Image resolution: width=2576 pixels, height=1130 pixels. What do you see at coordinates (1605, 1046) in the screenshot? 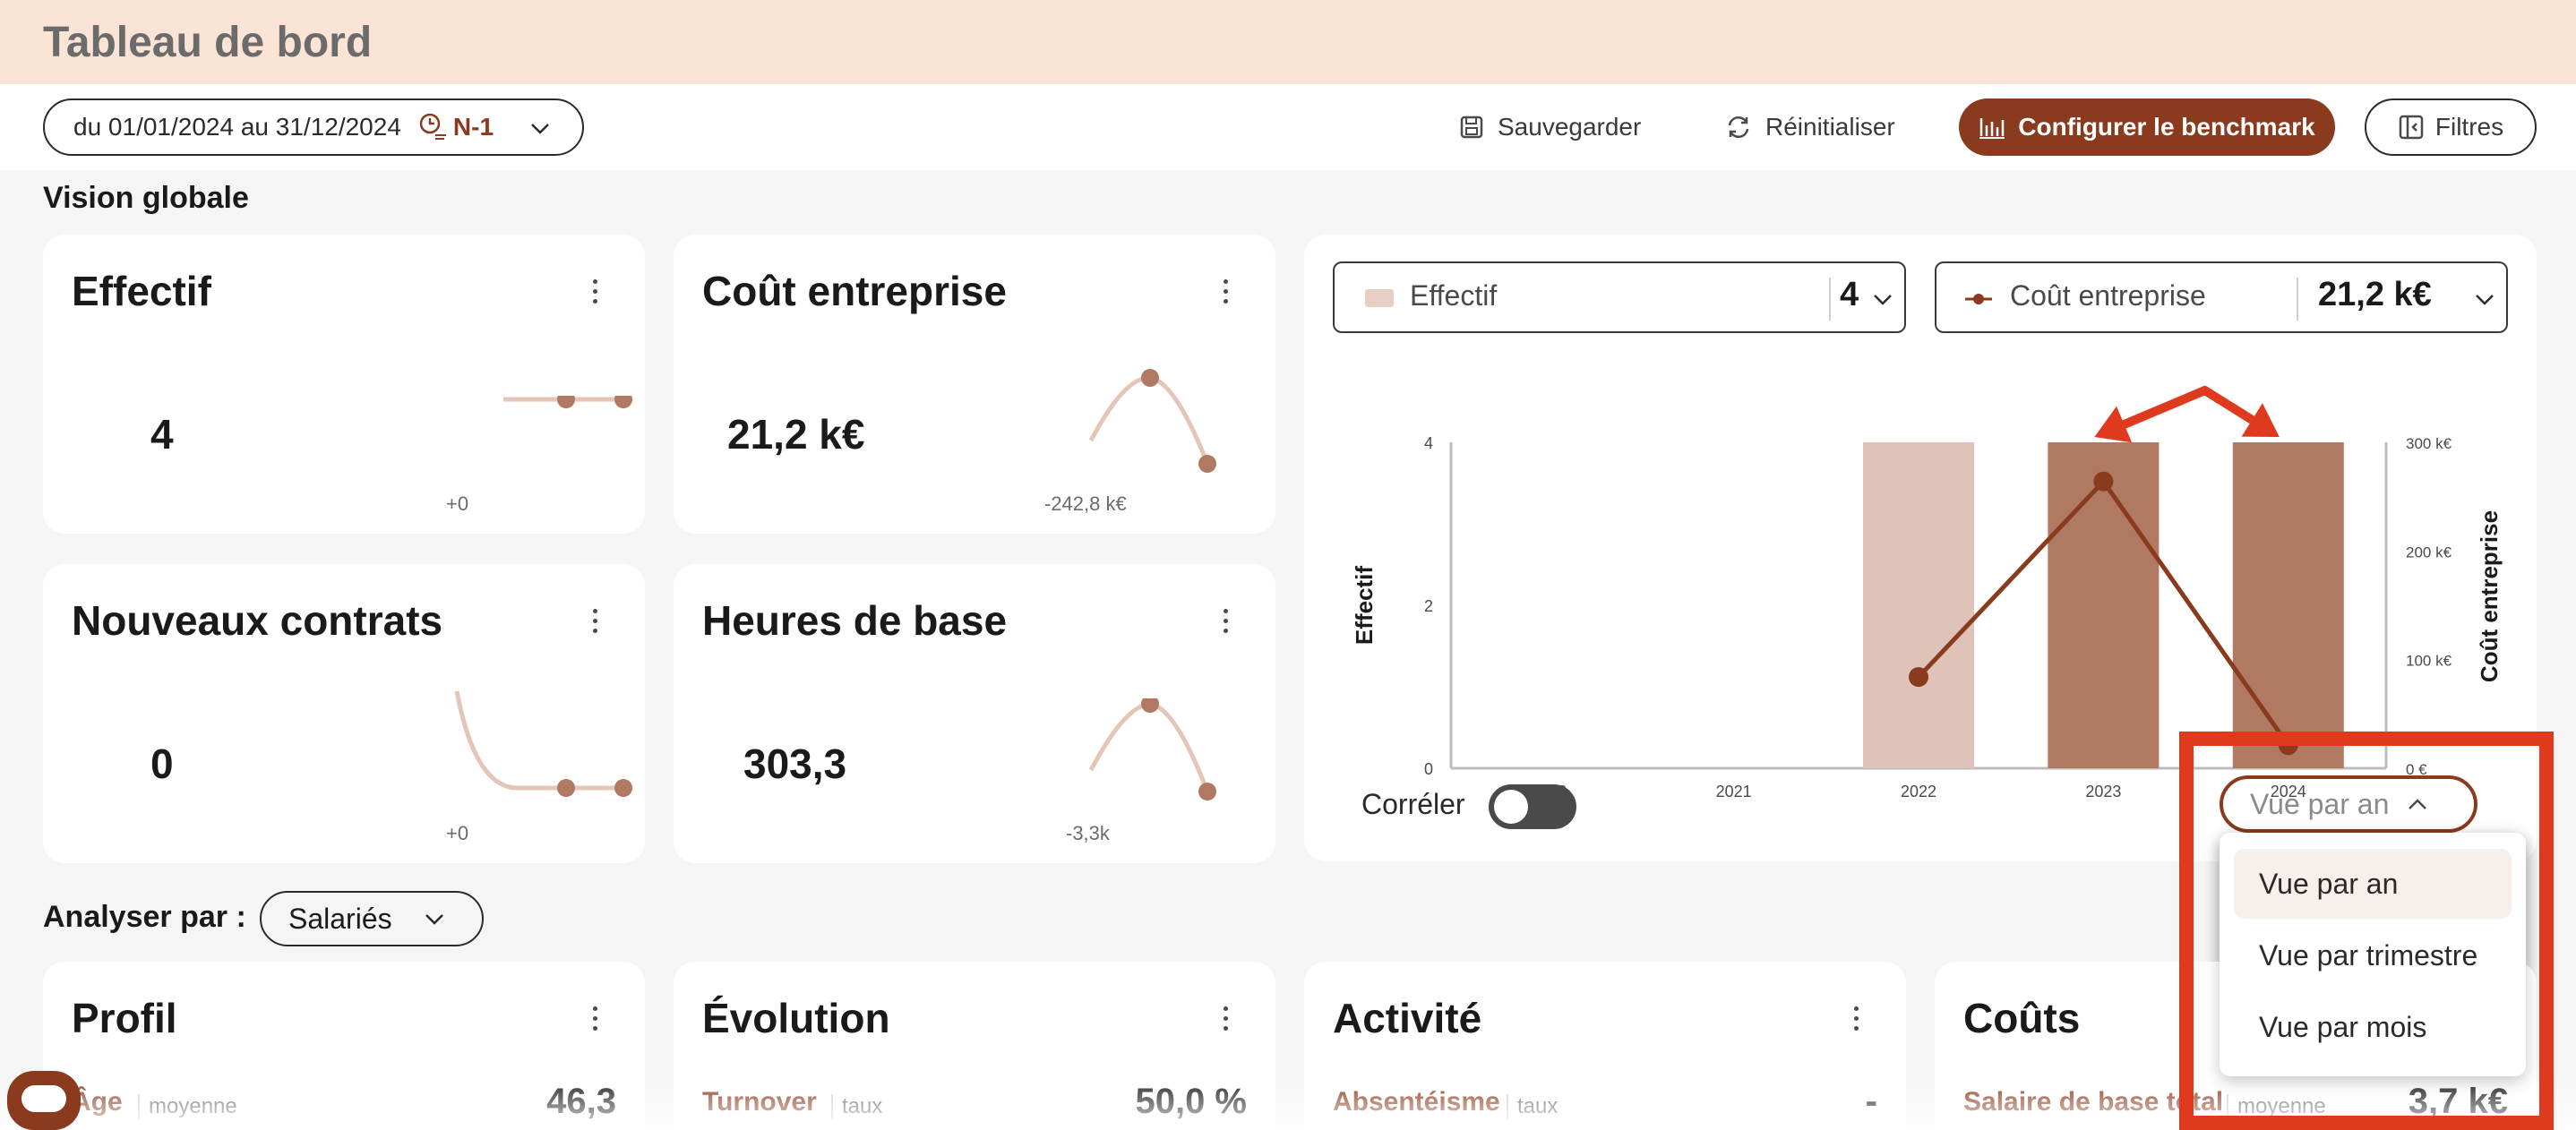
I see `card-activite: Activité Absentéisme taux -` at bounding box center [1605, 1046].